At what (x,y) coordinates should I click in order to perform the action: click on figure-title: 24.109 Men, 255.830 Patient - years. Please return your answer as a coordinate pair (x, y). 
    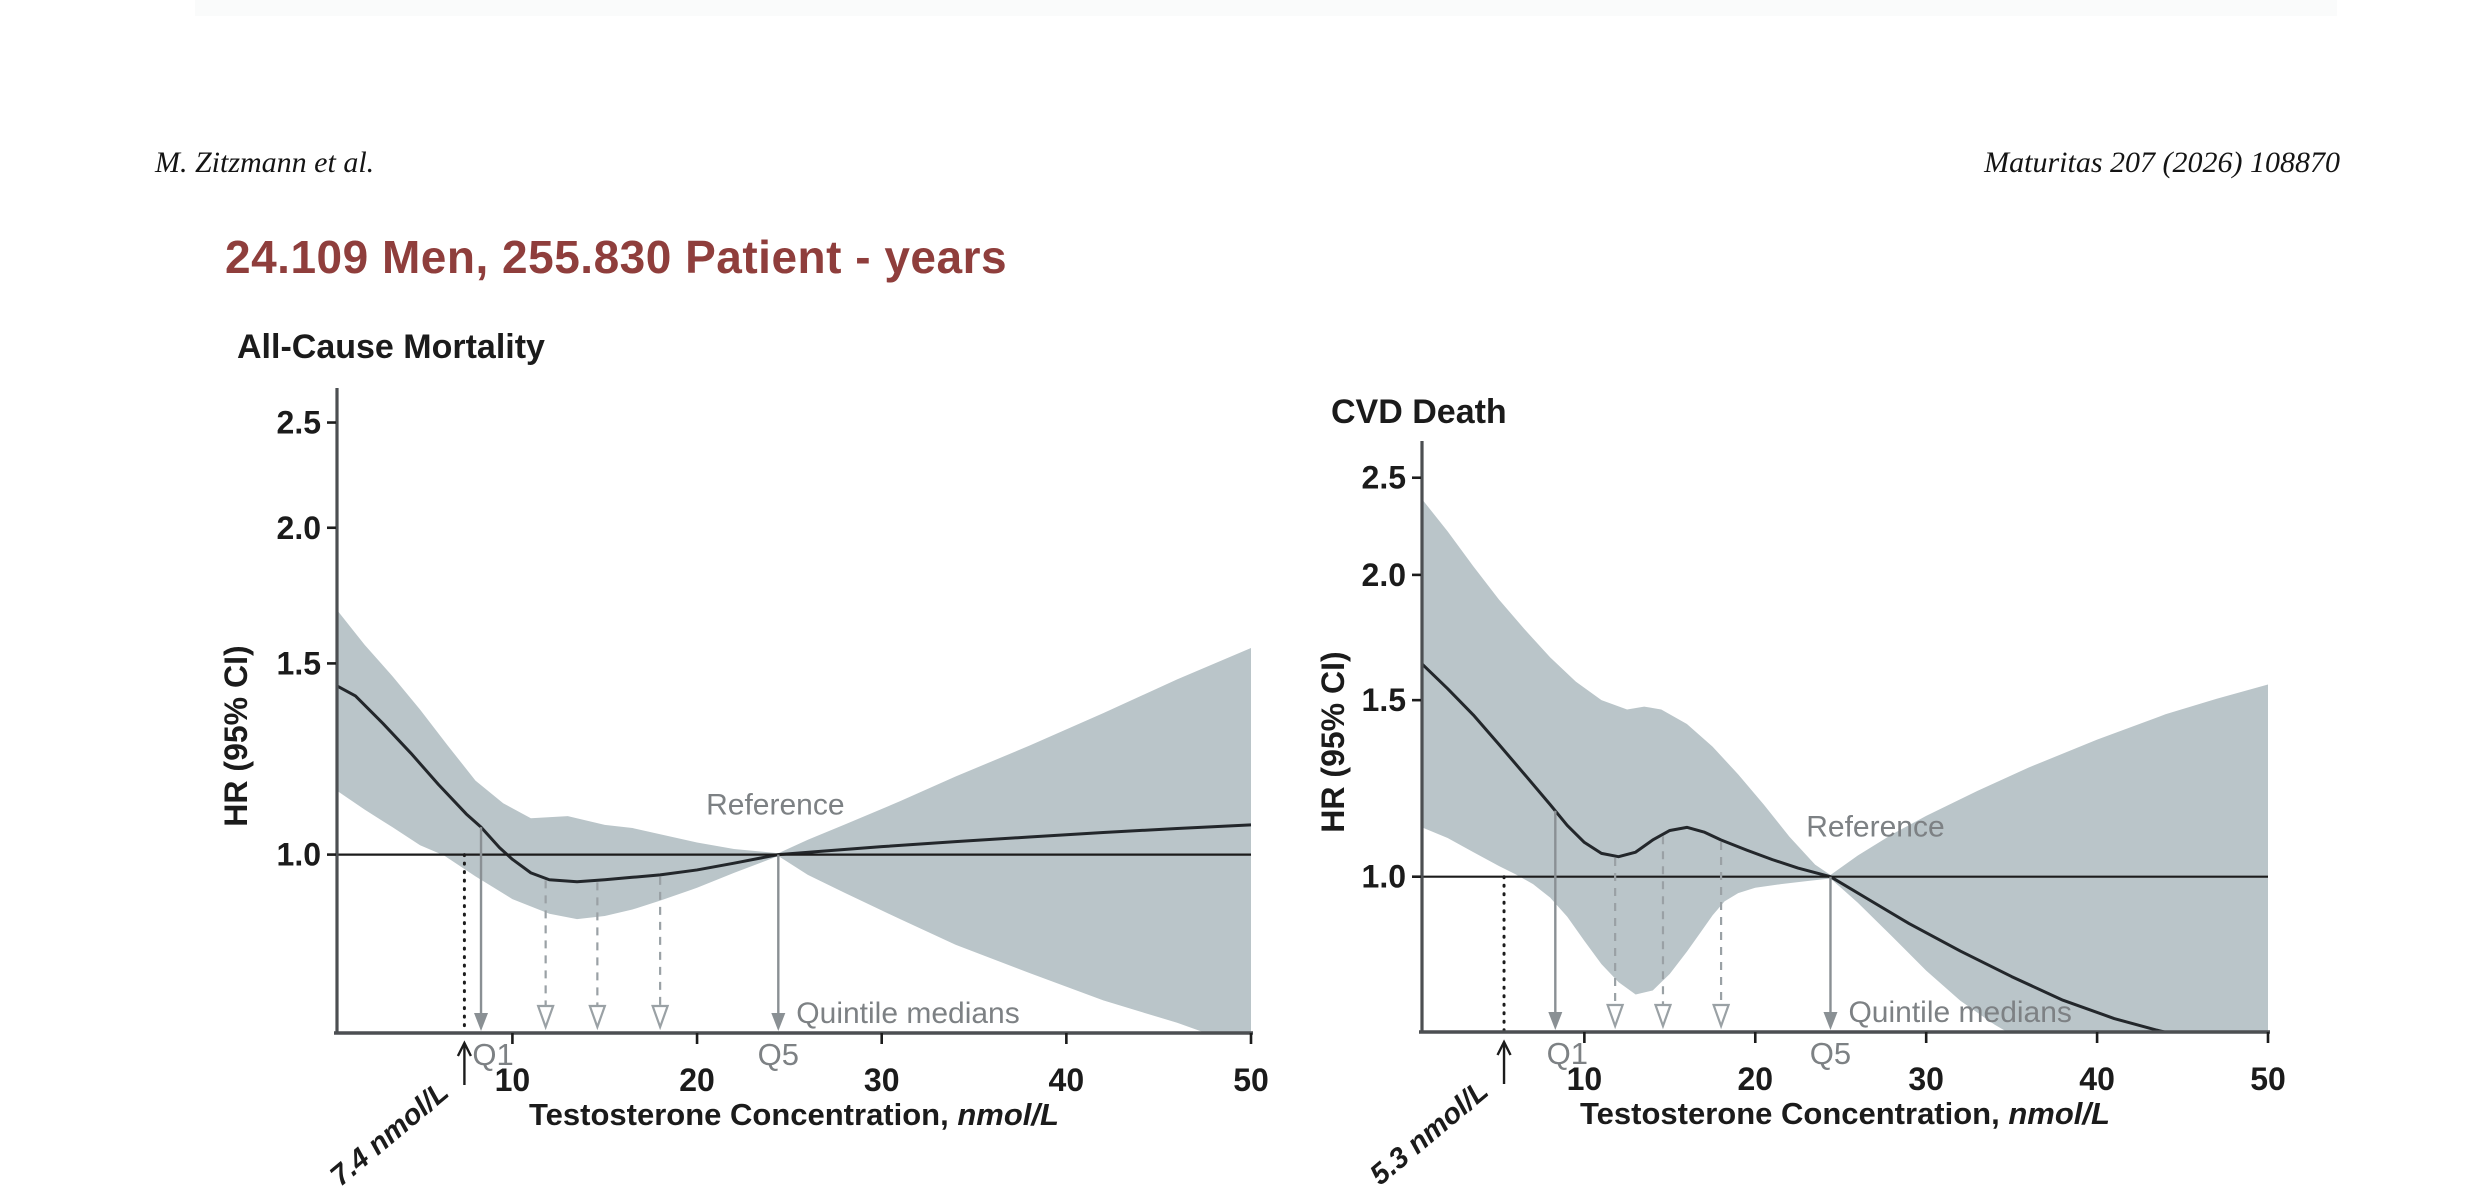
    Looking at the image, I should click on (616, 257).